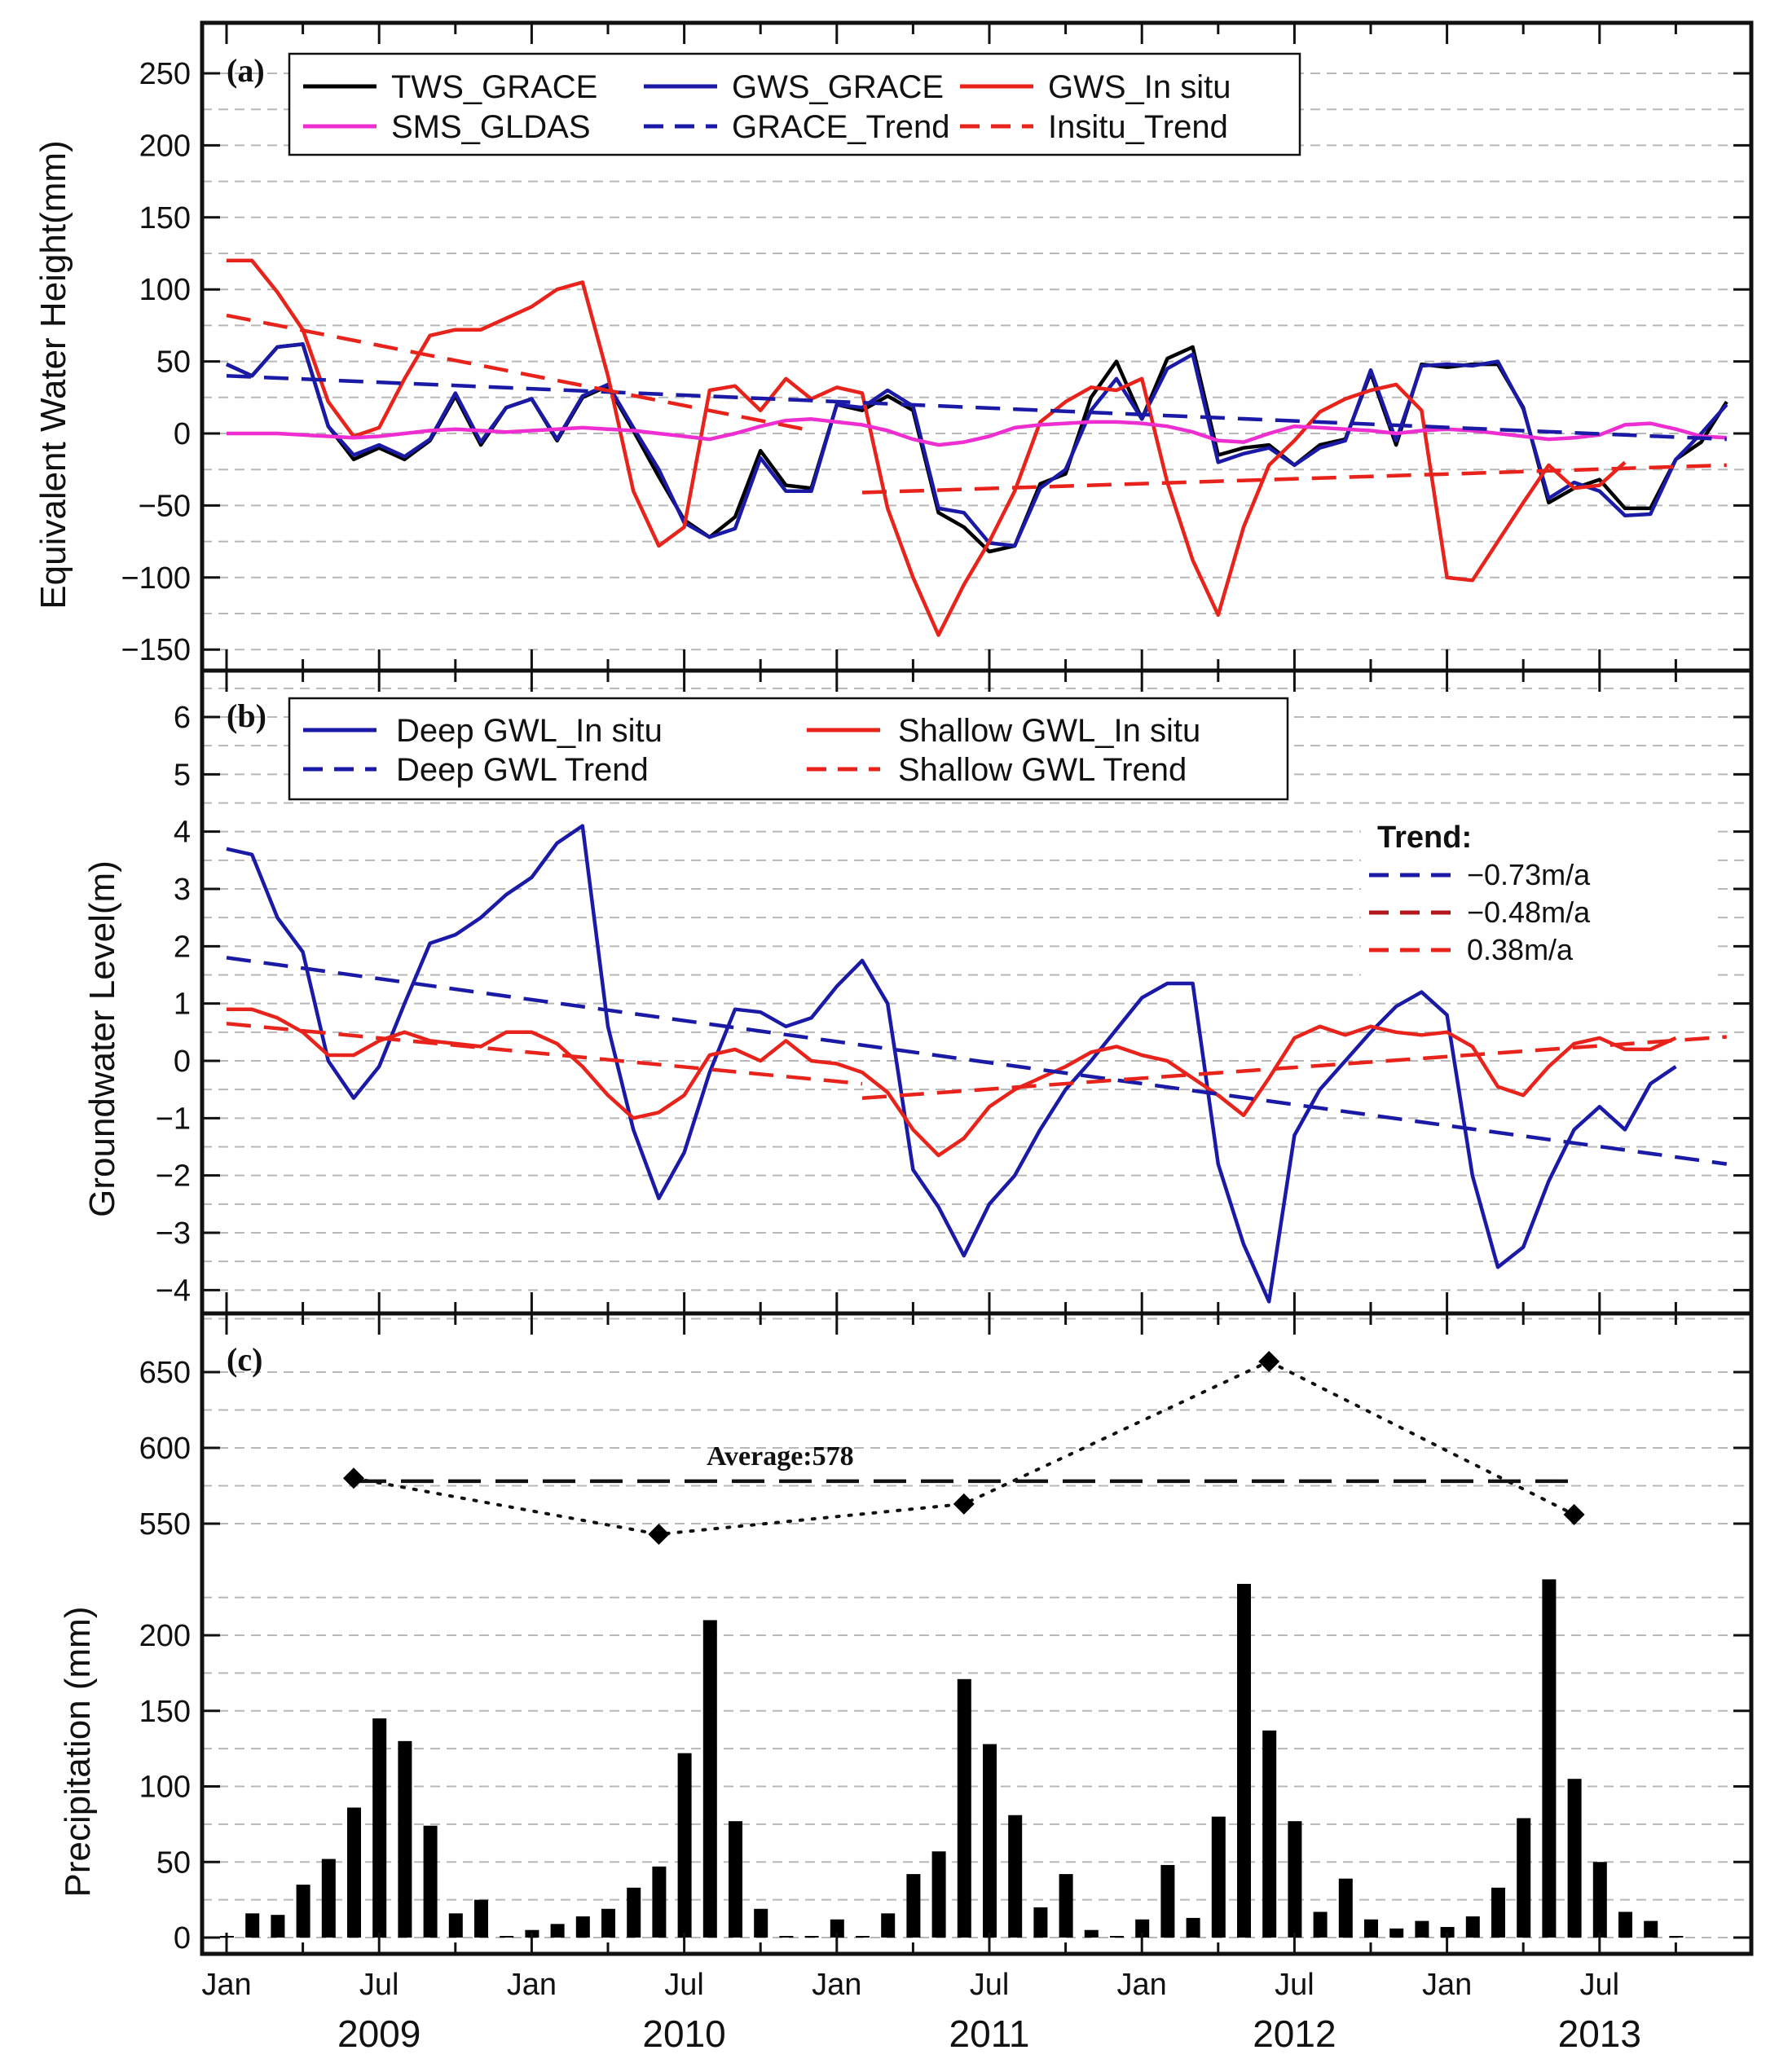 This screenshot has height=2072, width=1779. Describe the element at coordinates (989, 2034) in the screenshot. I see `x-axis-year-labels: 2009 2010 2011 2012 2013` at that location.